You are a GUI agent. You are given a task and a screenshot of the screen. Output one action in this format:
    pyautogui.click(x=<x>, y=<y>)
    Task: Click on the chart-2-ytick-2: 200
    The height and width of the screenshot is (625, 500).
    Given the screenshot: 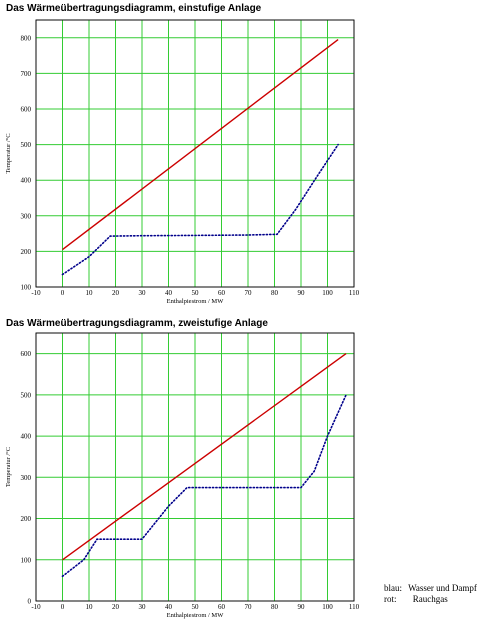 What is the action you would take?
    pyautogui.click(x=26, y=519)
    